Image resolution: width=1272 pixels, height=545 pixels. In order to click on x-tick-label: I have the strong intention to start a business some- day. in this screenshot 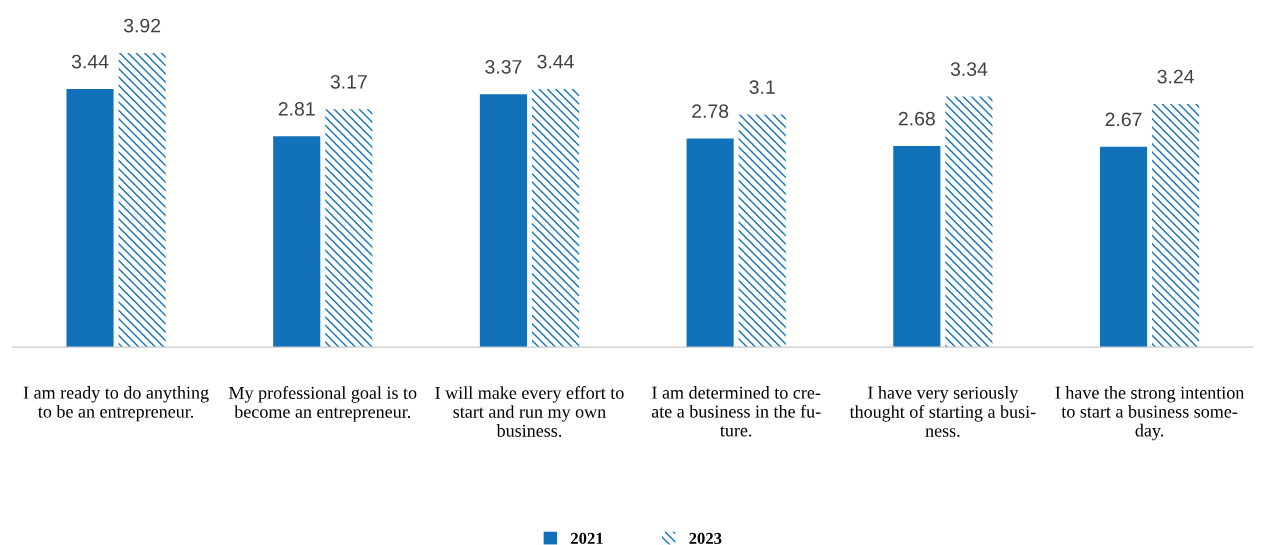, I will do `click(1150, 413)`.